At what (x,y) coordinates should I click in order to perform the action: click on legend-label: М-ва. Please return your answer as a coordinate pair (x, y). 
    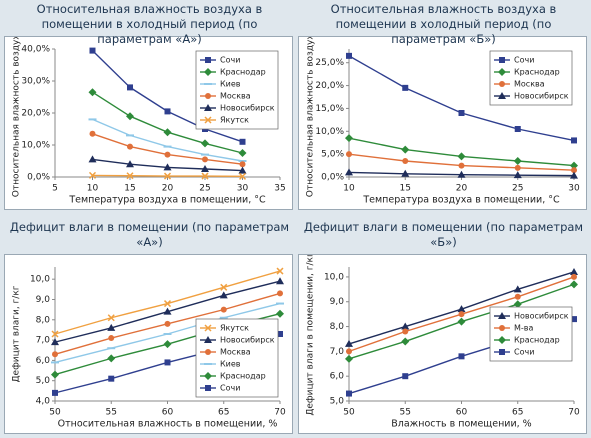
    Looking at the image, I should click on (524, 328).